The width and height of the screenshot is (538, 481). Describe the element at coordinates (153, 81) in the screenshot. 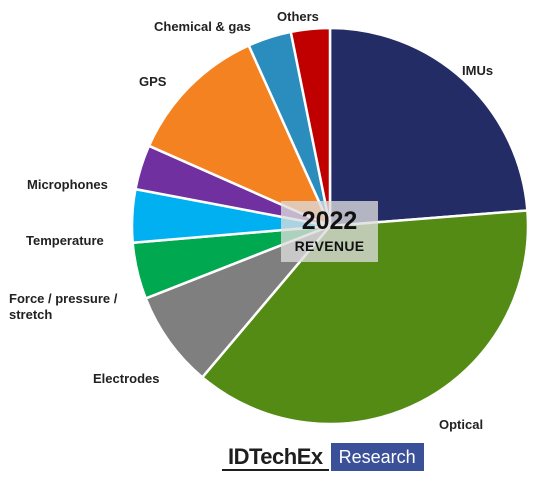

I see `label-gps: GPS` at that location.